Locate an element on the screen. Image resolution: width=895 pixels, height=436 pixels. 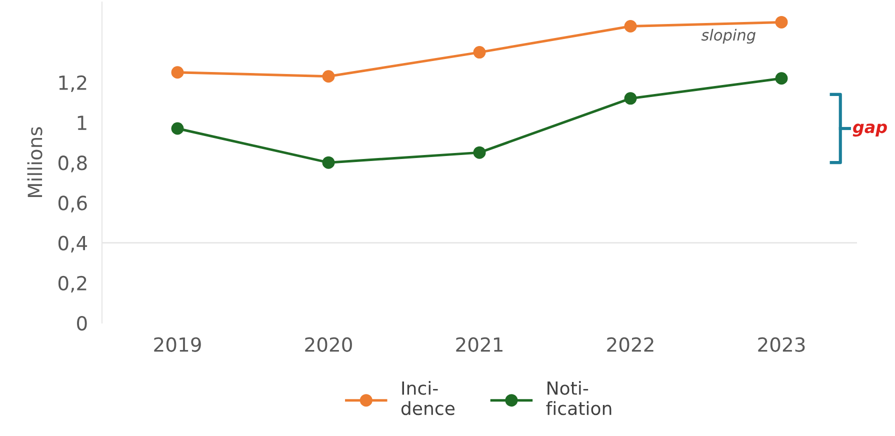
x-tick-label: 2019 is located at coordinates (177, 344).